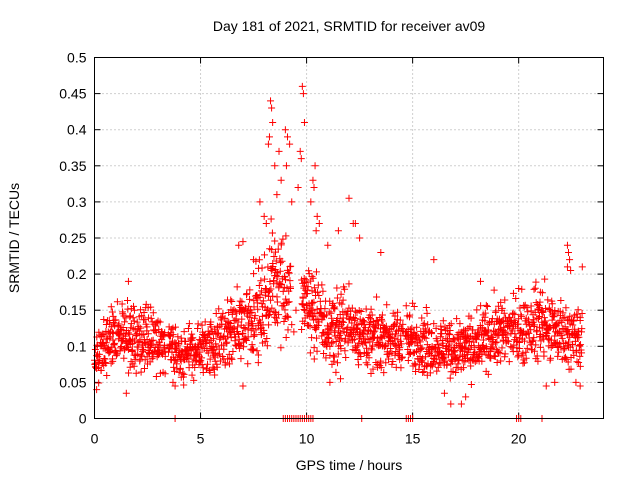  Describe the element at coordinates (72, 310) in the screenshot. I see `y-tick-label: 0.15` at that location.